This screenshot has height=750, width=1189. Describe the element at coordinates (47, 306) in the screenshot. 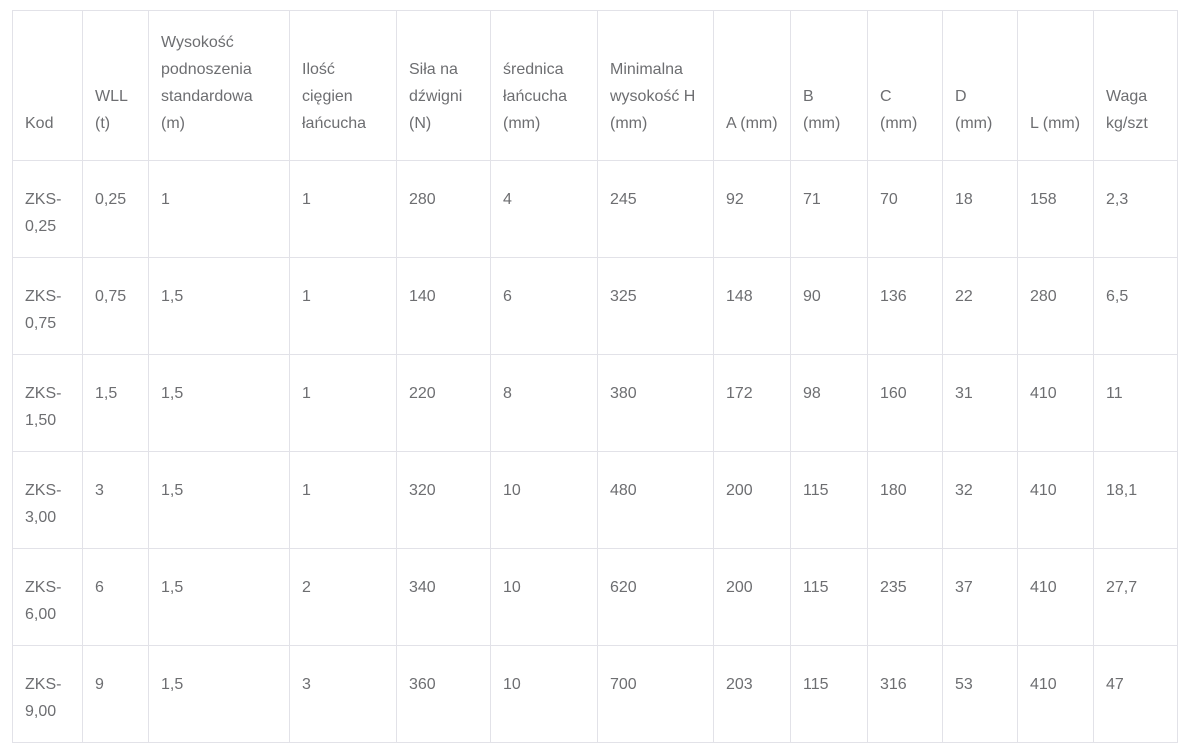

I see `table-cell: ZKS-0,75` at that location.